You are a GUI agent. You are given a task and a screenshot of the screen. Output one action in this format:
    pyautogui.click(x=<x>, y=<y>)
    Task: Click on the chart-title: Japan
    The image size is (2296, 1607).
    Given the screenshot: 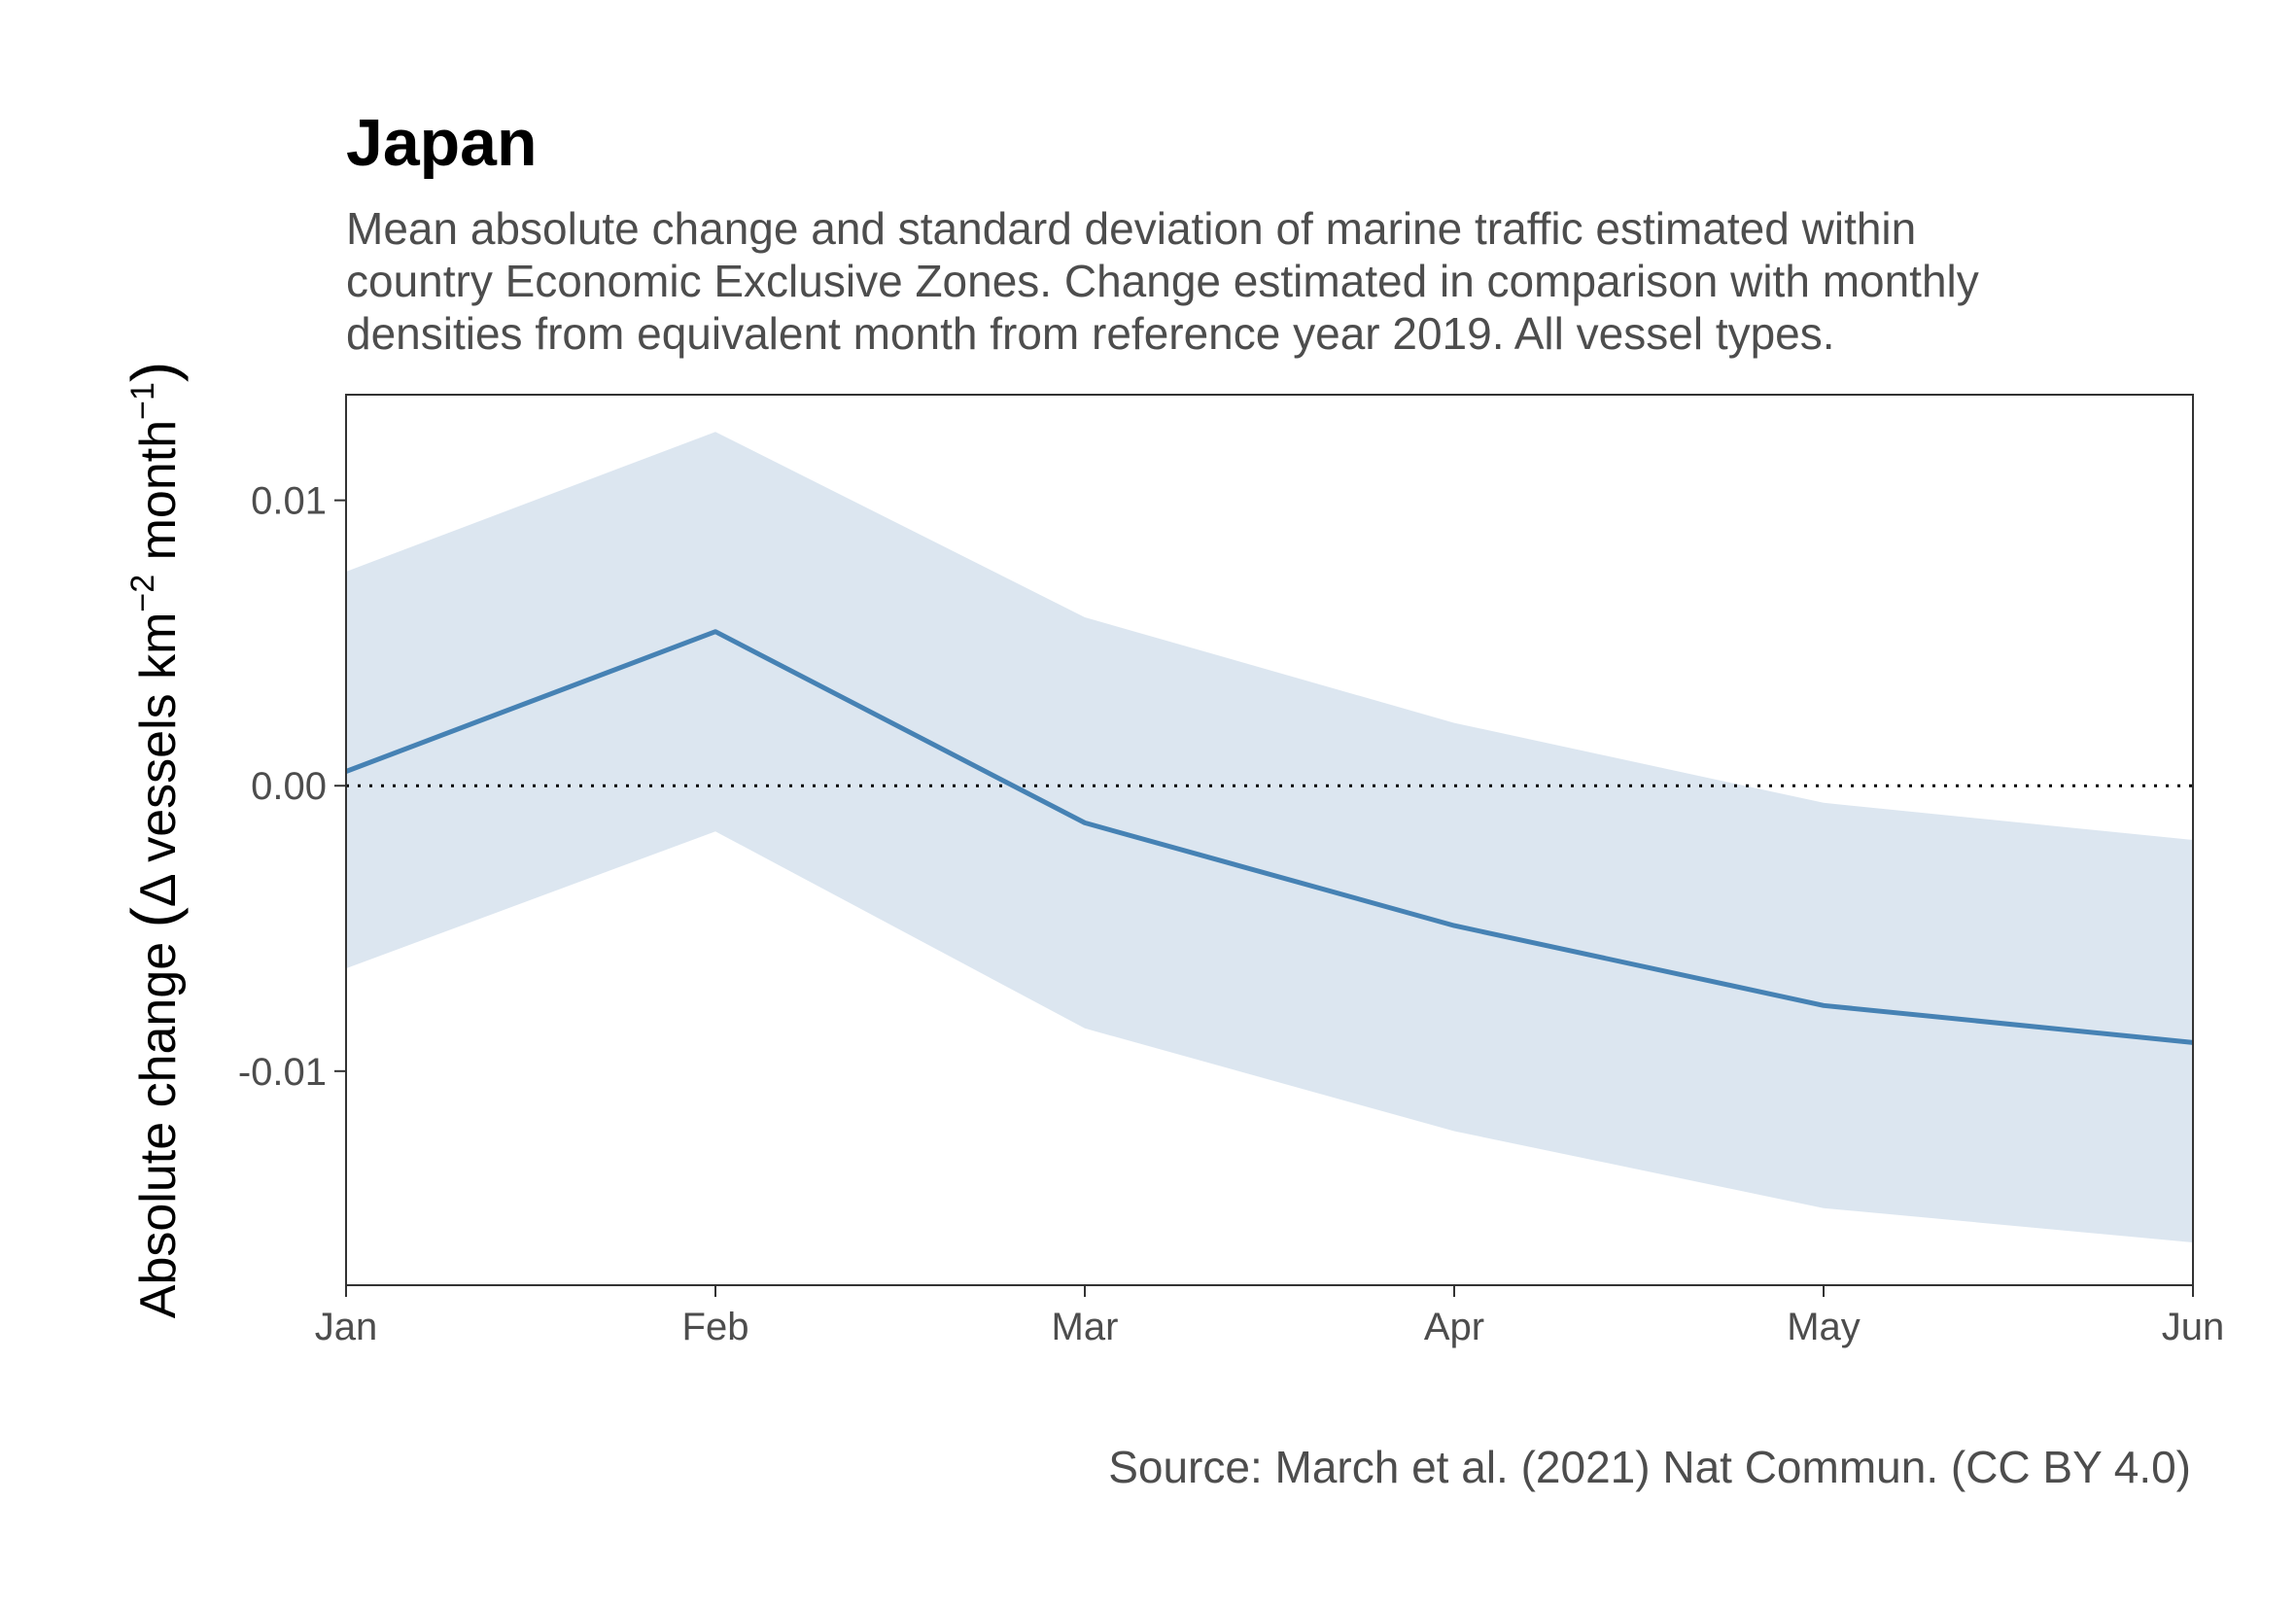 What is the action you would take?
    pyautogui.click(x=442, y=143)
    